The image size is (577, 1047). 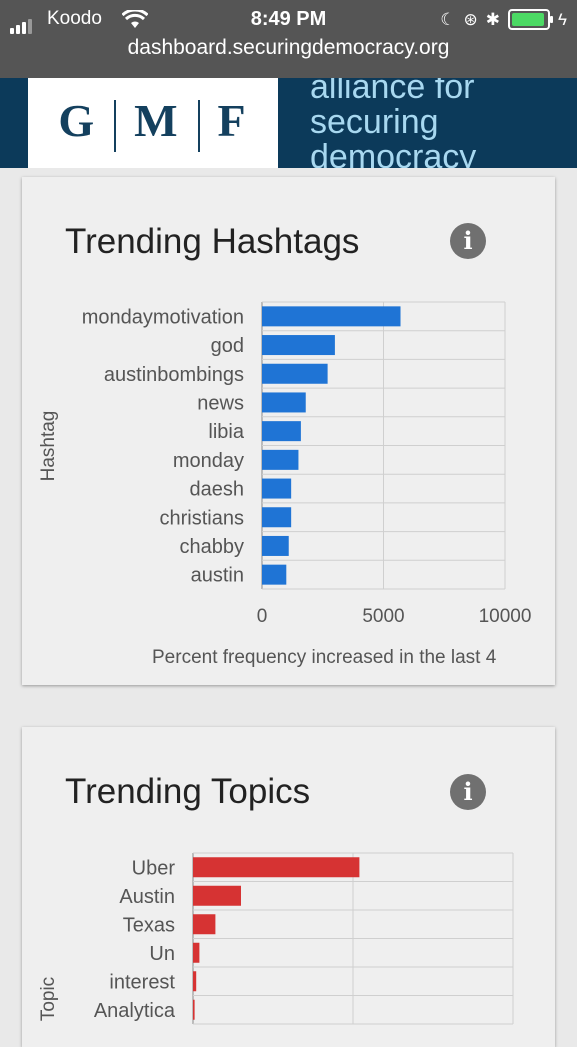 I want to click on category-label: god, so click(x=227, y=346).